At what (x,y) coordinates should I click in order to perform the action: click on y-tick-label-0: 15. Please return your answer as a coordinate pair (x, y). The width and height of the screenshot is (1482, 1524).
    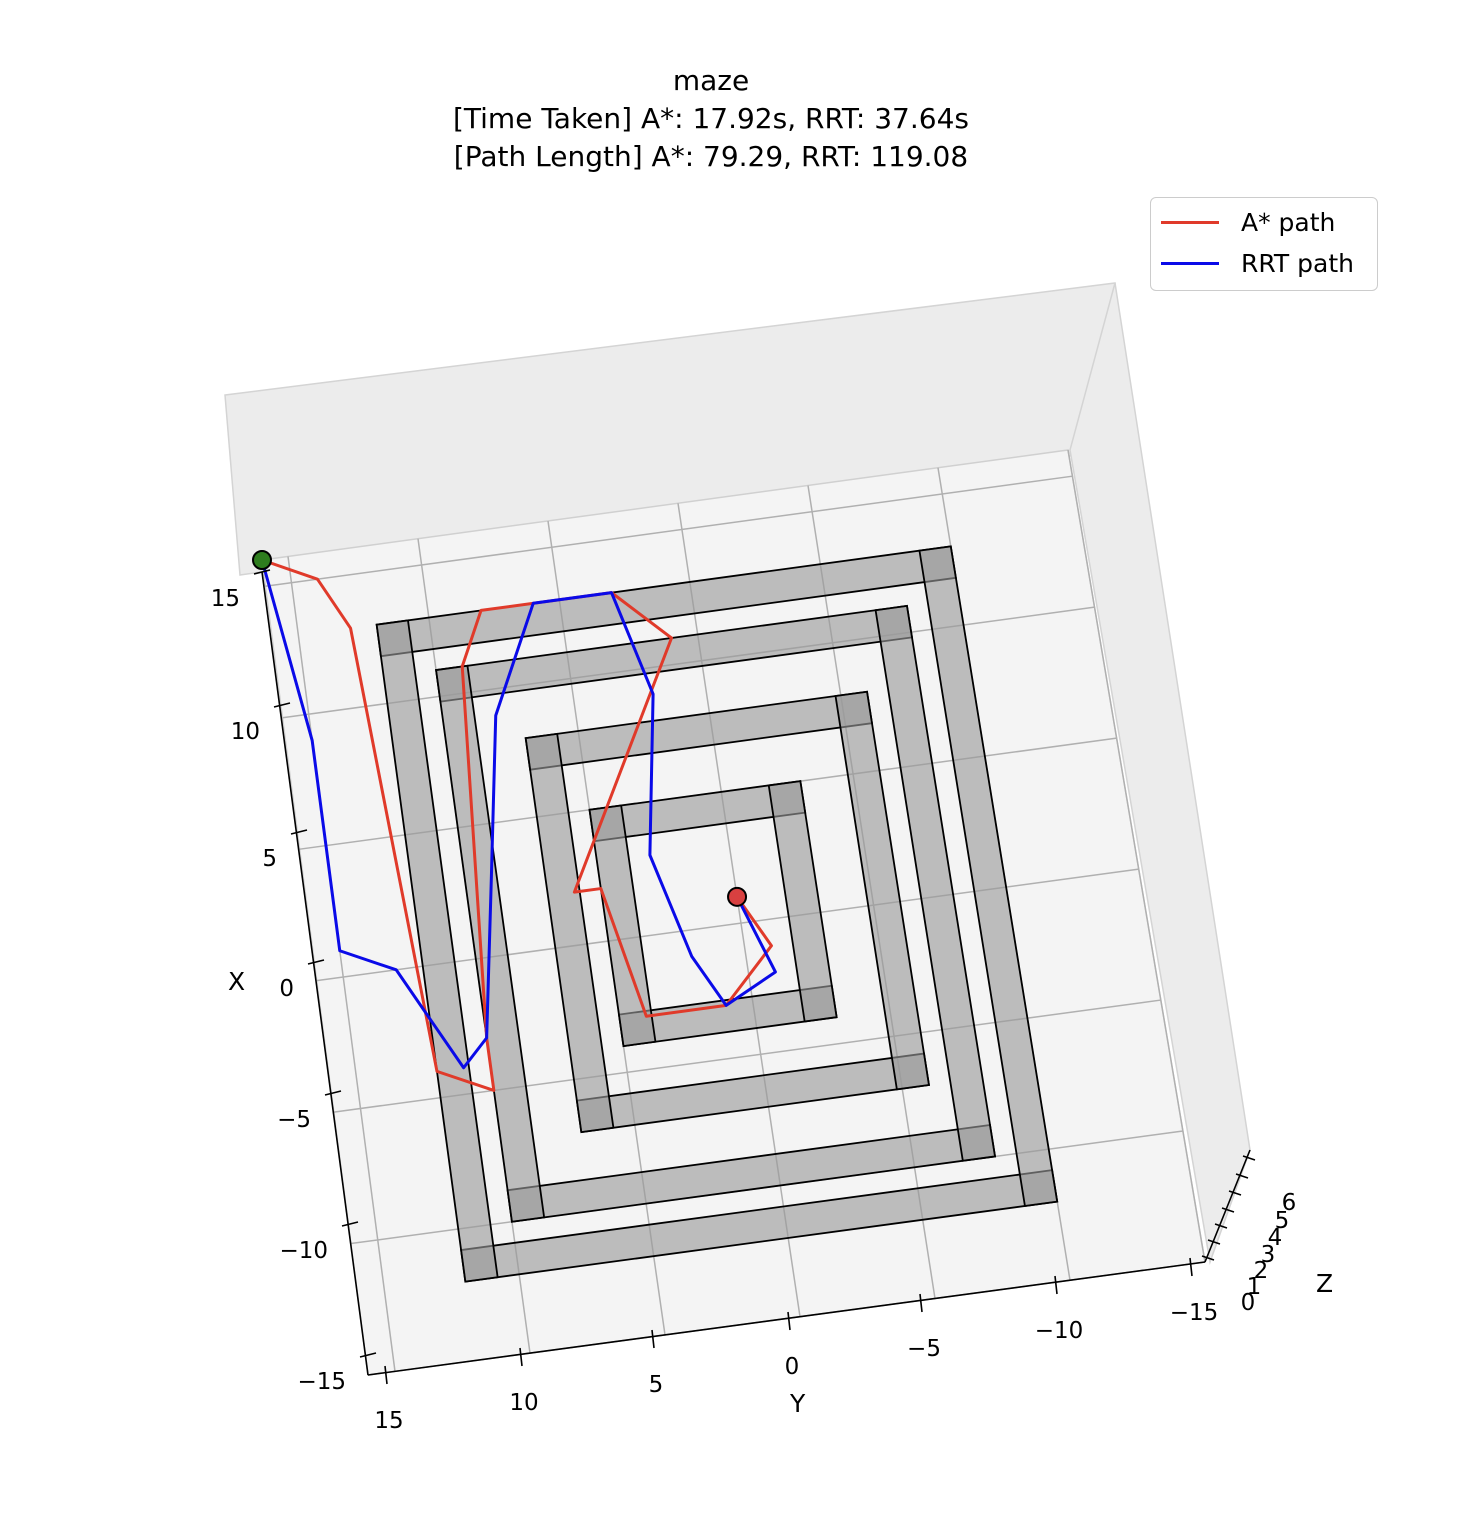
    Looking at the image, I should click on (388, 1421).